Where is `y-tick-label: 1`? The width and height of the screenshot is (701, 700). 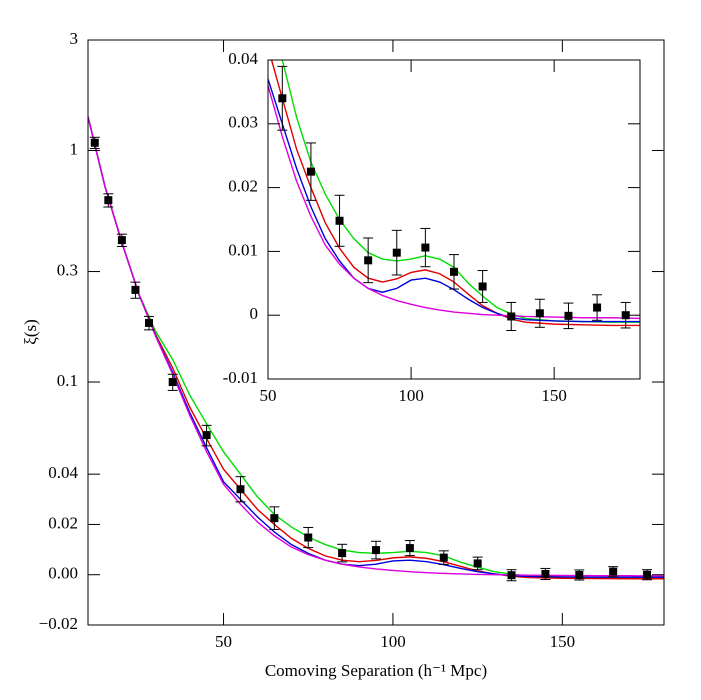
y-tick-label: 1 is located at coordinates (74, 148).